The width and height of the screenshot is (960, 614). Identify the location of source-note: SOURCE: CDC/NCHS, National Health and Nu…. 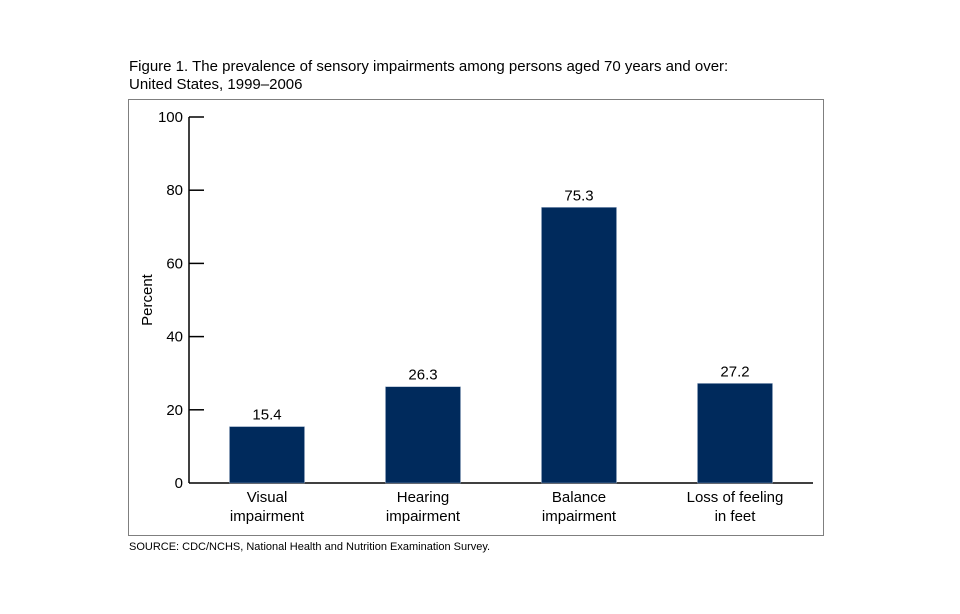
(310, 547).